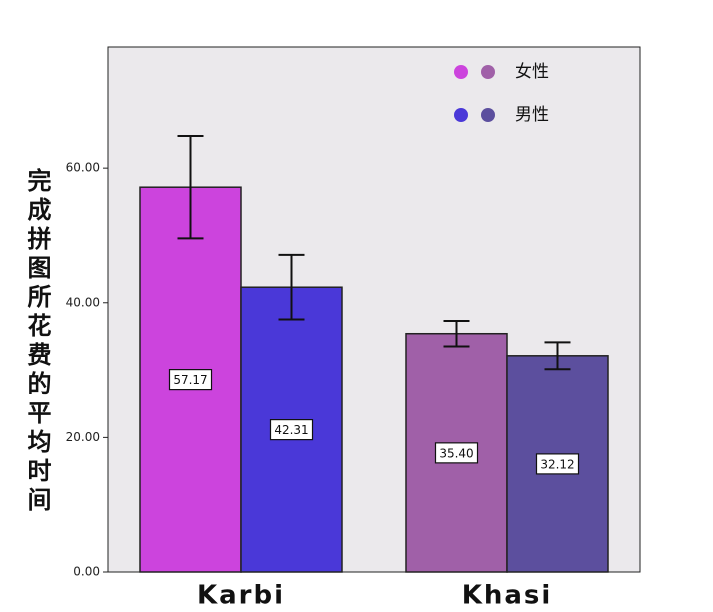 The width and height of the screenshot is (713, 612). I want to click on y-tick-label: 20.00, so click(83, 437).